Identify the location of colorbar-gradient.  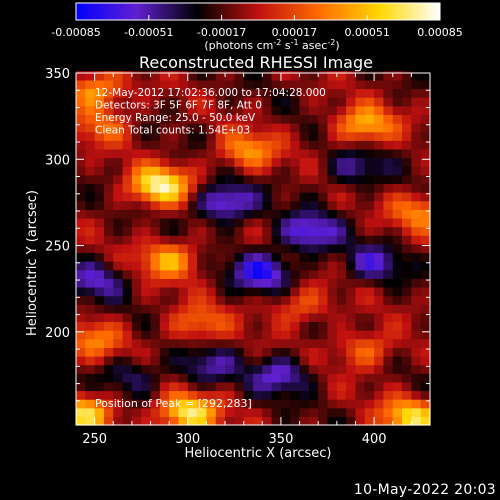
(258, 11).